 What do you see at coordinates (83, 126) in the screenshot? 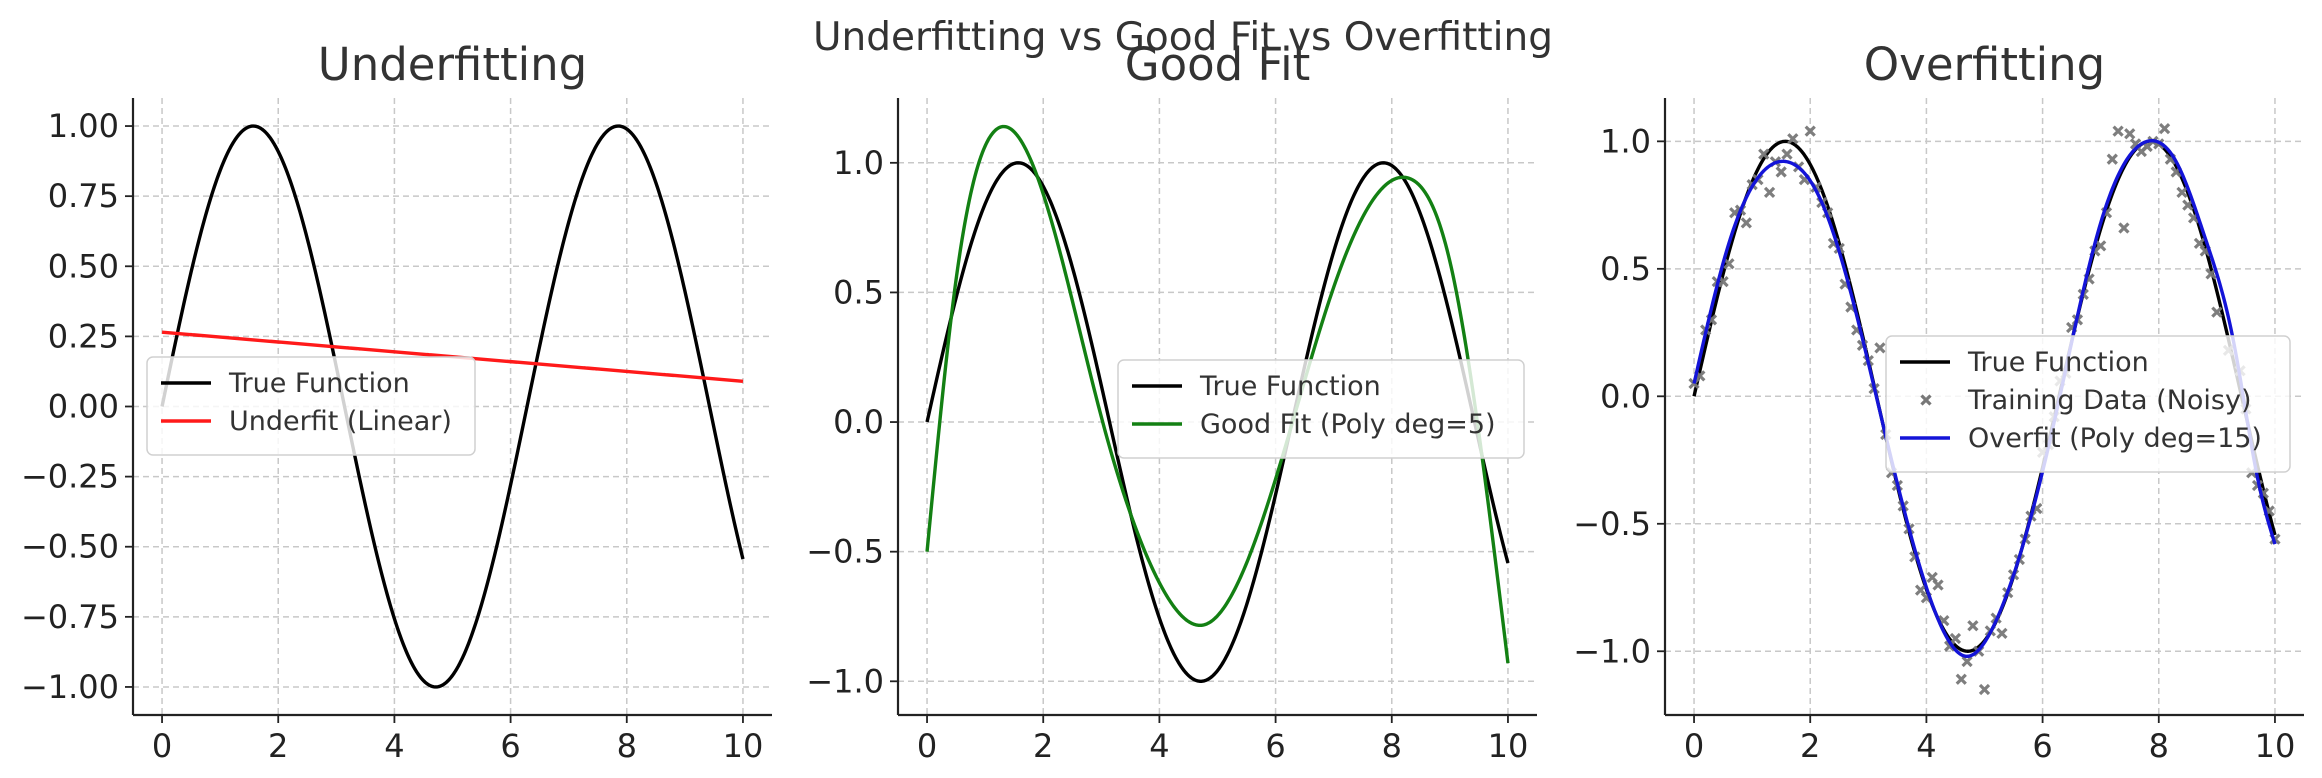
I see `y-tick-label: 1.00` at bounding box center [83, 126].